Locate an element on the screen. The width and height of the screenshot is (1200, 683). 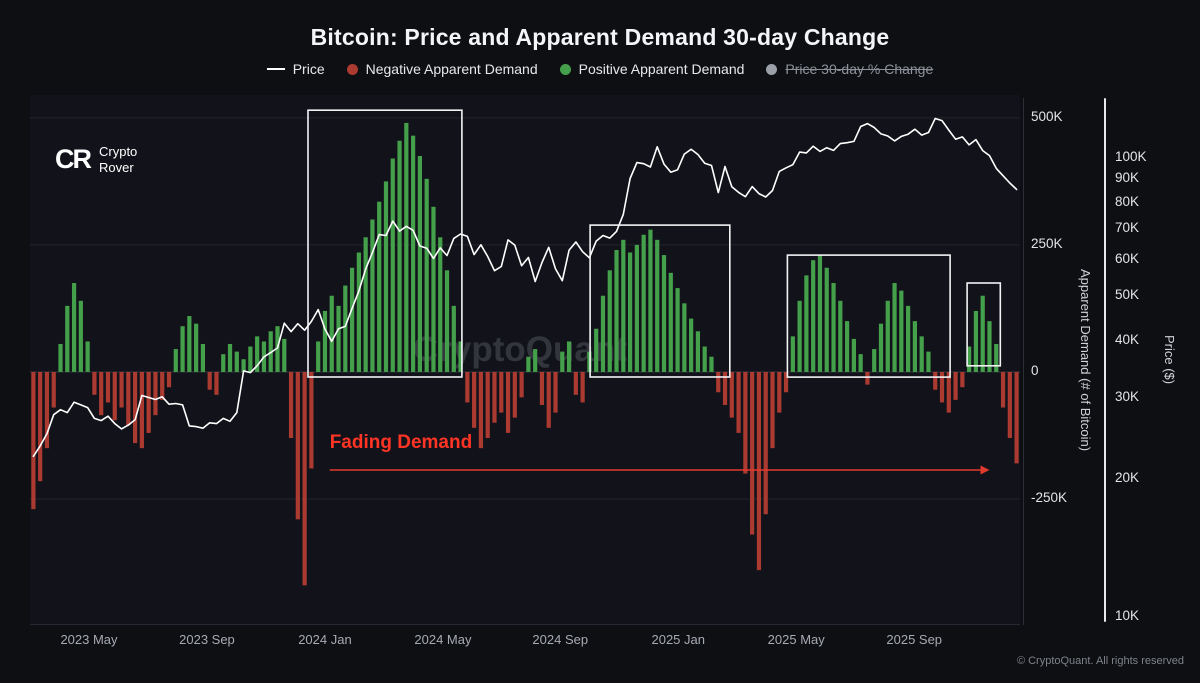
x-axis-tick: 2025 May is located at coordinates (796, 639).